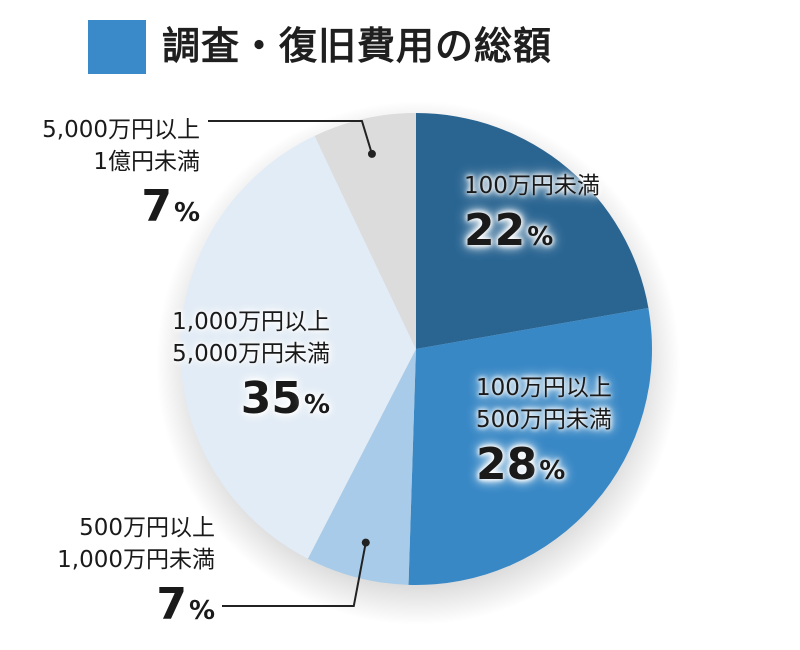 The width and height of the screenshot is (800, 650). Describe the element at coordinates (544, 436) in the screenshot. I see `slice-label-1: 100万円以上 500万円未満 28%` at that location.